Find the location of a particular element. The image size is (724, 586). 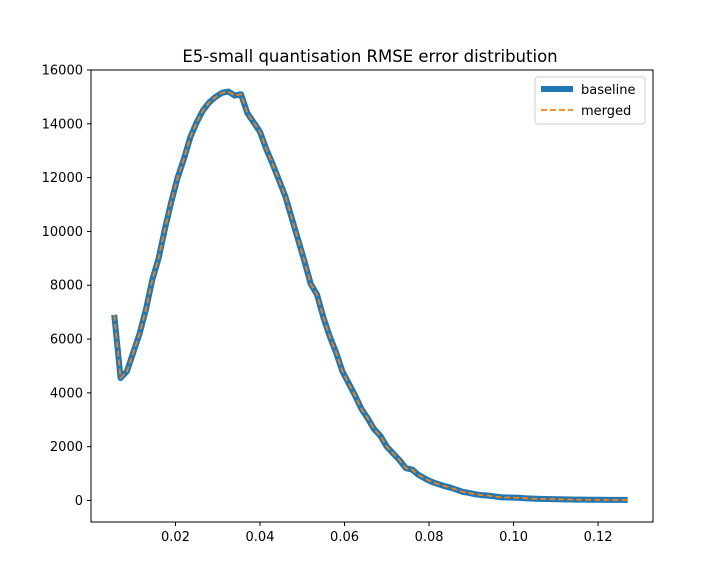

y-tick-label: 6000 is located at coordinates (66, 340).